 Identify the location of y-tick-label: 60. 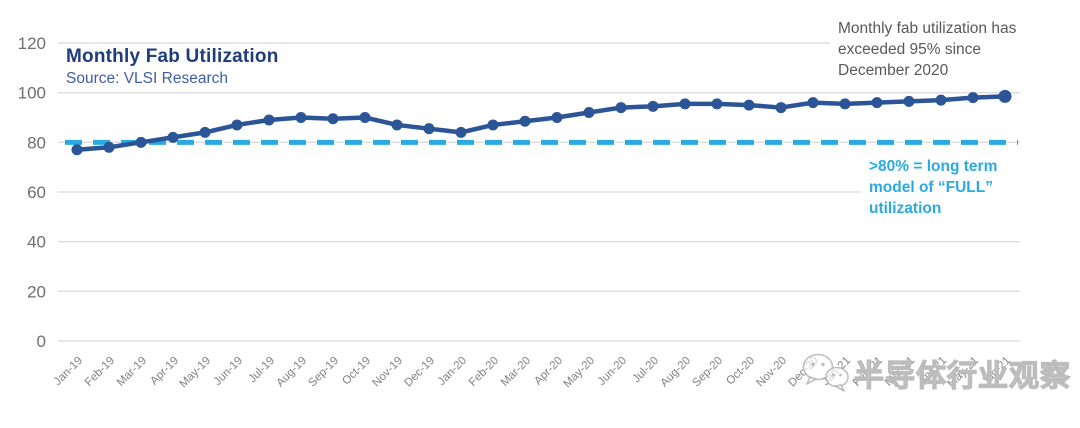
(36, 192).